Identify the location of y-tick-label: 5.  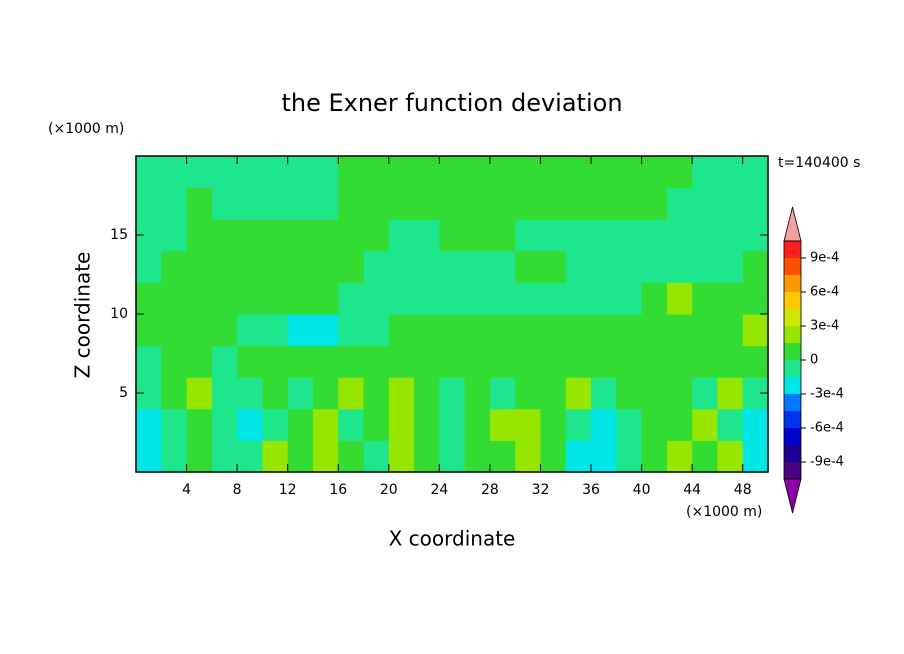
(123, 393).